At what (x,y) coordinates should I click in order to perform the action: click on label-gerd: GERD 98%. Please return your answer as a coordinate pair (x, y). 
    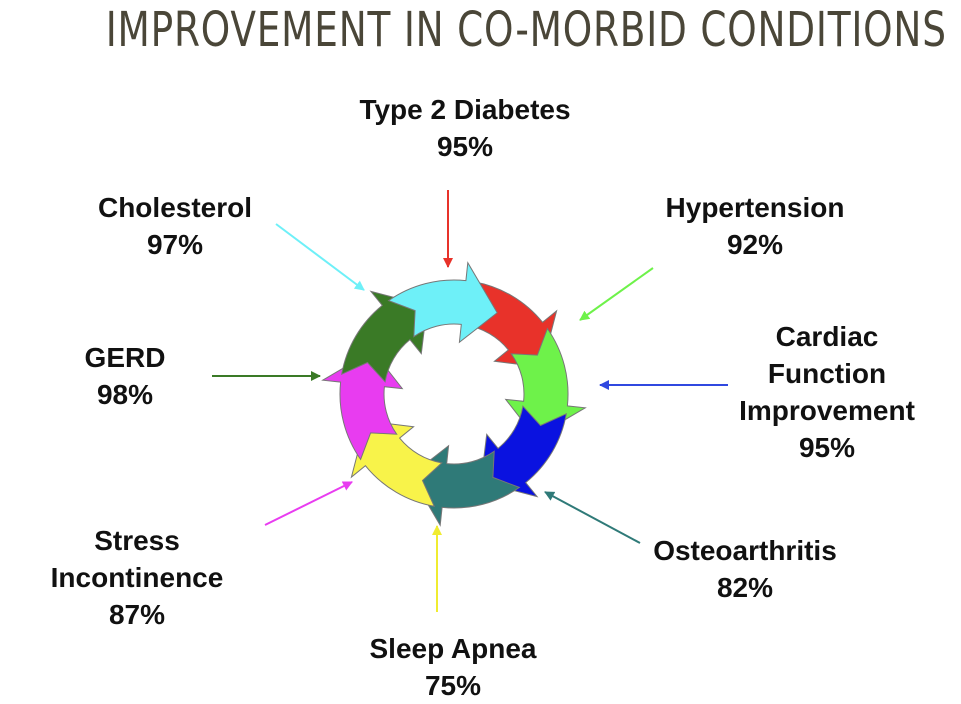
    Looking at the image, I should click on (125, 376).